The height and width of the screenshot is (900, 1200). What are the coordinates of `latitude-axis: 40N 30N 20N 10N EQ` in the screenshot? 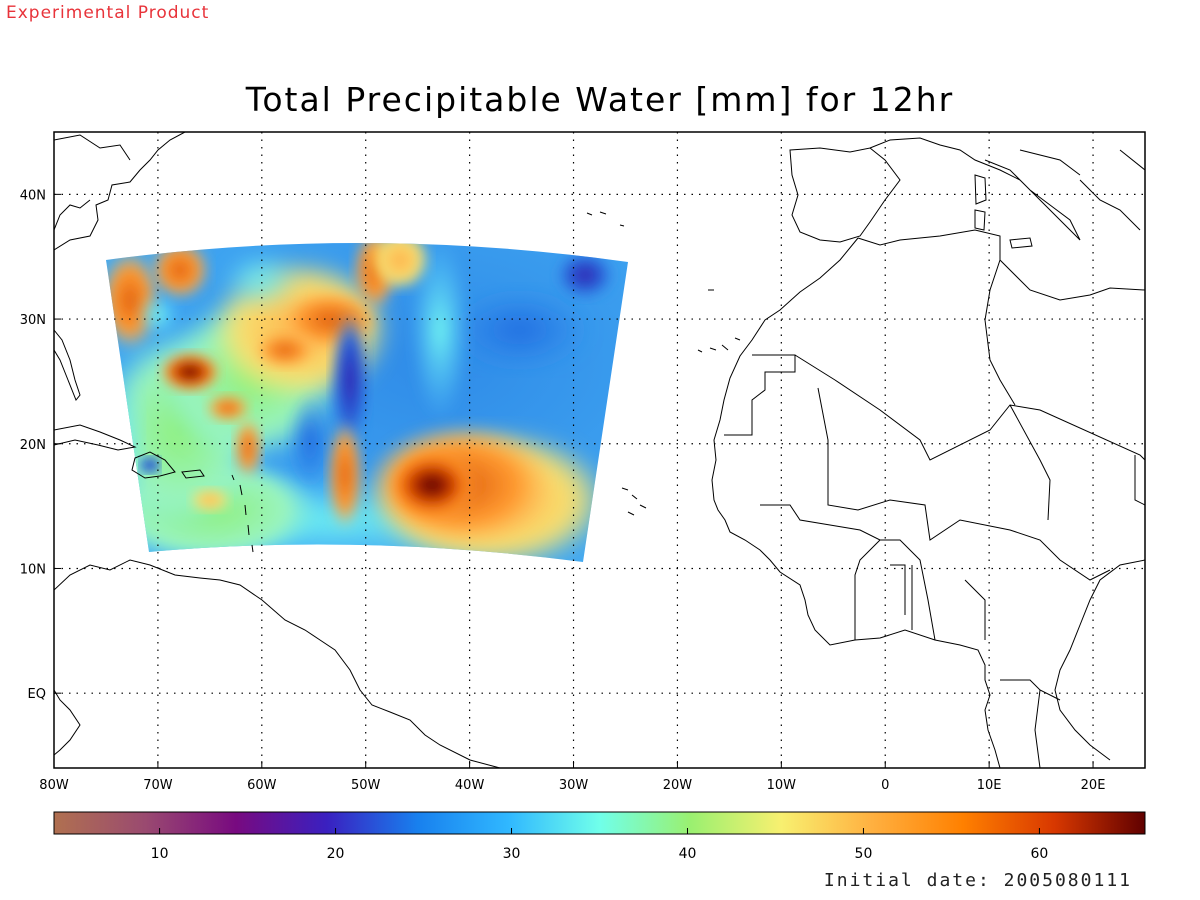 It's located at (40, 445).